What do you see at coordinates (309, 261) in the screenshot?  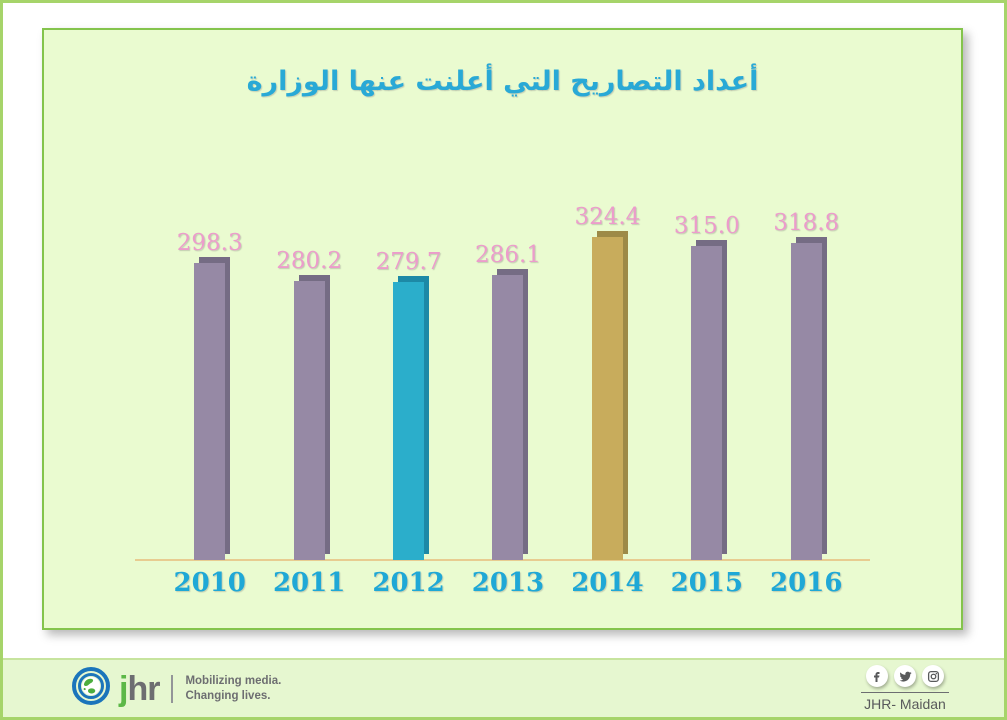 I see `bar-value-label: 280.2` at bounding box center [309, 261].